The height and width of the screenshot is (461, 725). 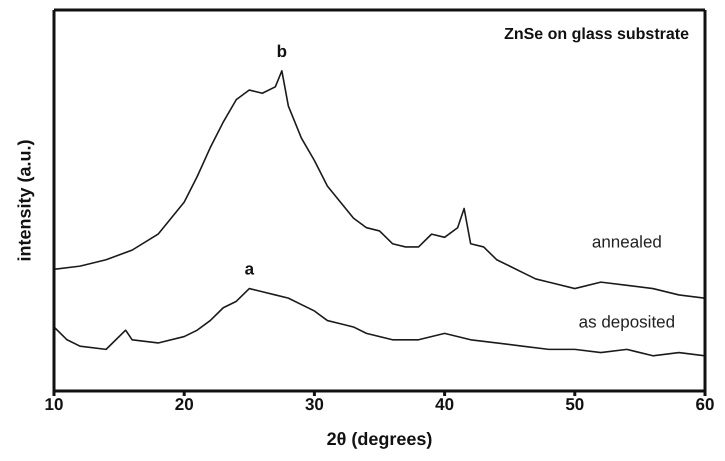 I want to click on x-tick-label: 20, so click(x=184, y=404).